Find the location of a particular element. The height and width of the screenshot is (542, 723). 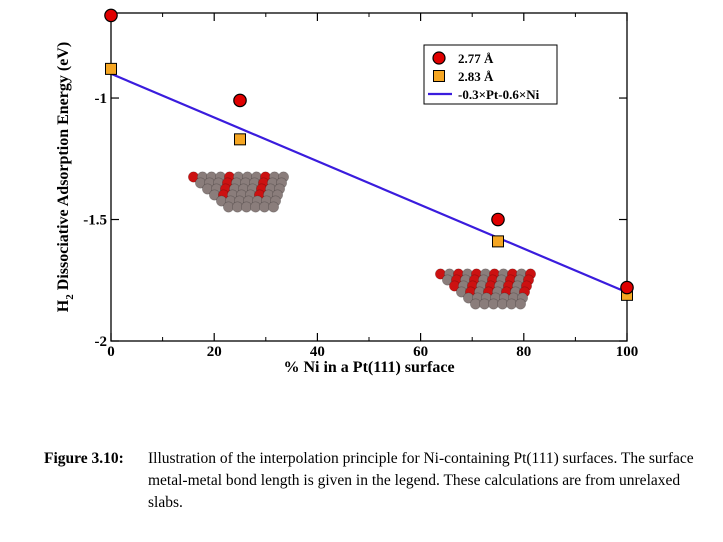

y-tick-label: -1 is located at coordinates (101, 99).